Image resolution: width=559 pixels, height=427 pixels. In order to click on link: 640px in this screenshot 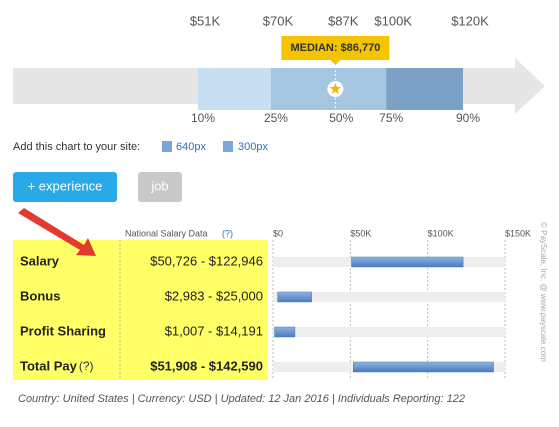, I will do `click(191, 147)`.